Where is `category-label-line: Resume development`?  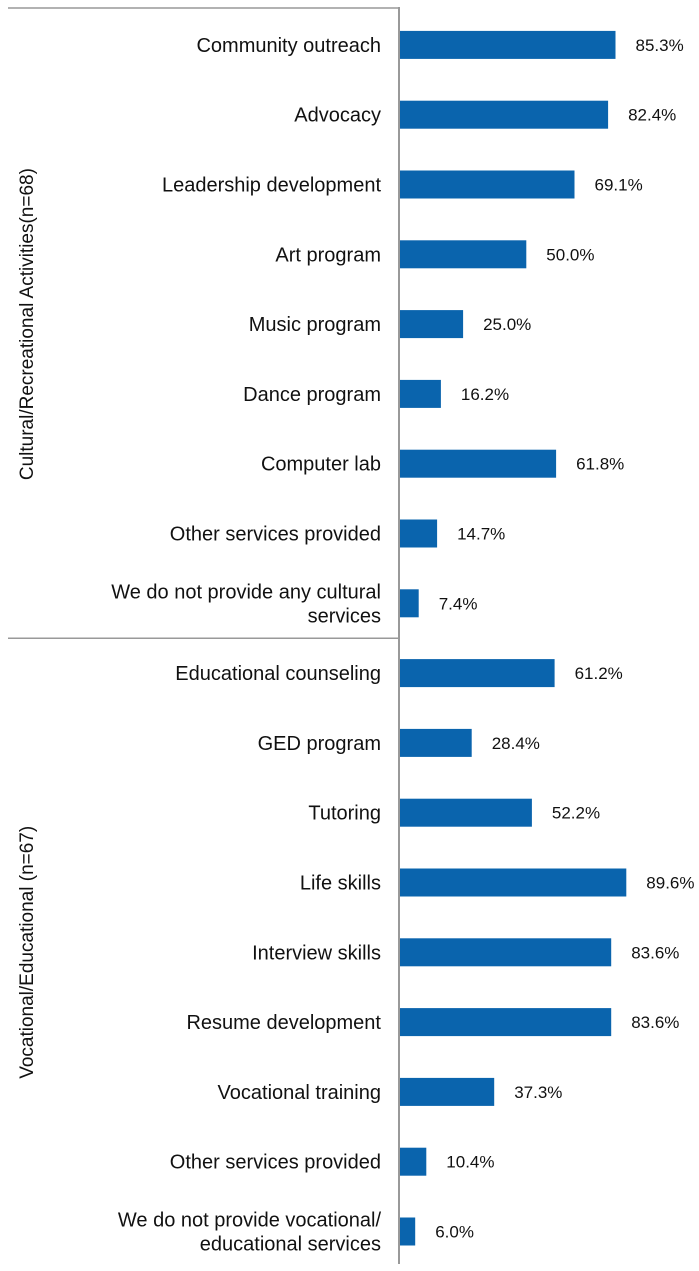
category-label-line: Resume development is located at coordinates (283, 1023).